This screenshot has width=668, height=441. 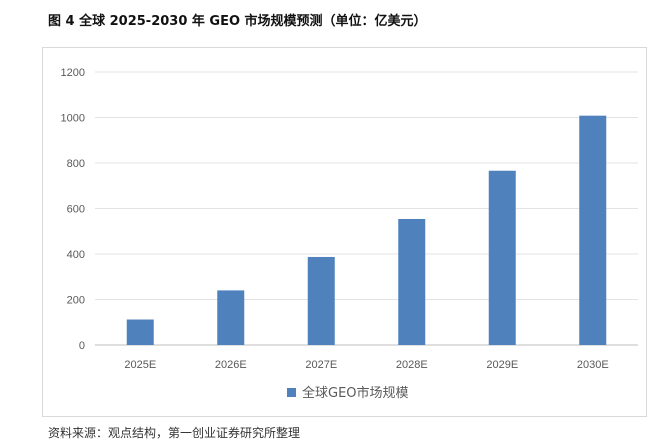 What do you see at coordinates (231, 365) in the screenshot?
I see `x-tick-label: 2026E` at bounding box center [231, 365].